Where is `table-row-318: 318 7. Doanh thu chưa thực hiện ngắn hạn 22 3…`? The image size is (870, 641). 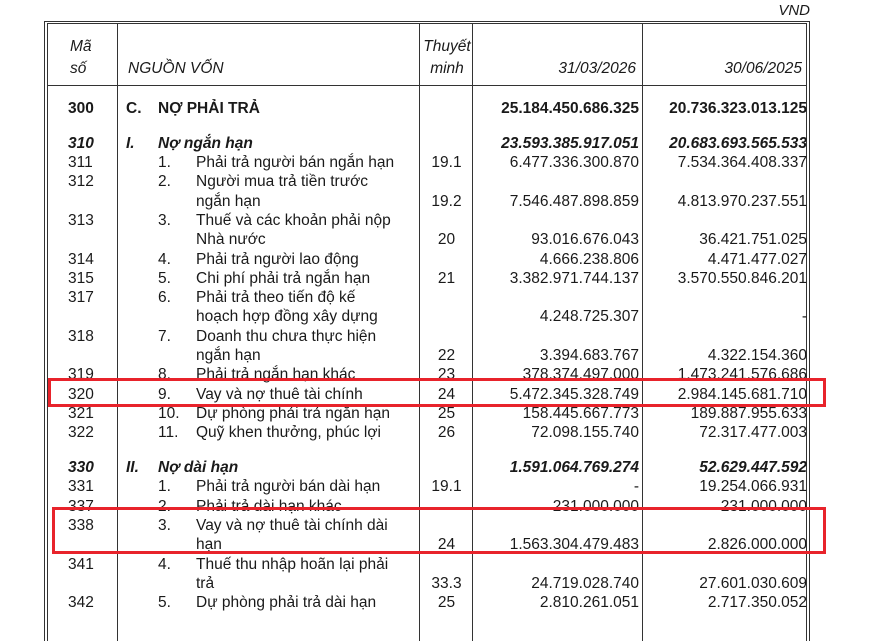
table-row-318: 318 7. Doanh thu chưa thực hiện ngắn hạn 22 3… is located at coordinates (427, 346).